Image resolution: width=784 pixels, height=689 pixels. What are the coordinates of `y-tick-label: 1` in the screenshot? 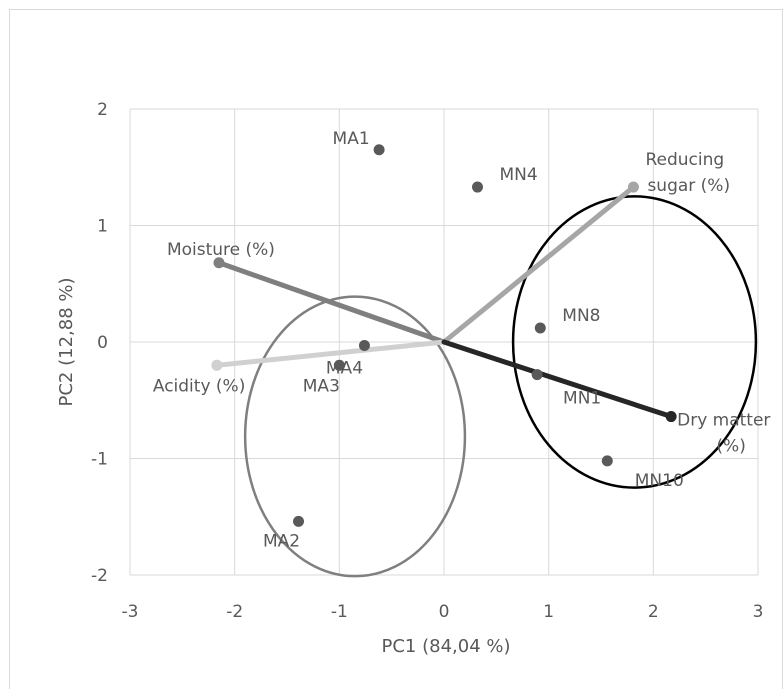 It's located at (102, 227).